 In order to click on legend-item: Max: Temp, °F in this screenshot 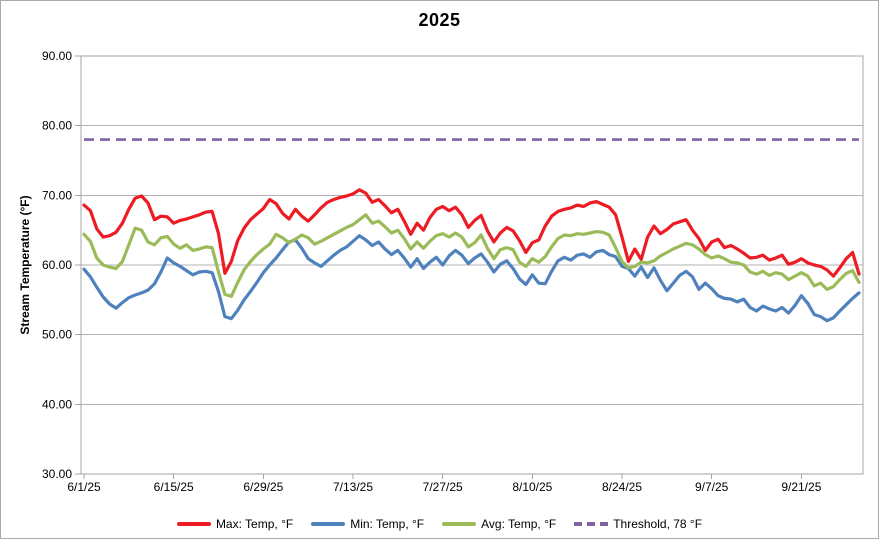, I will do `click(235, 524)`.